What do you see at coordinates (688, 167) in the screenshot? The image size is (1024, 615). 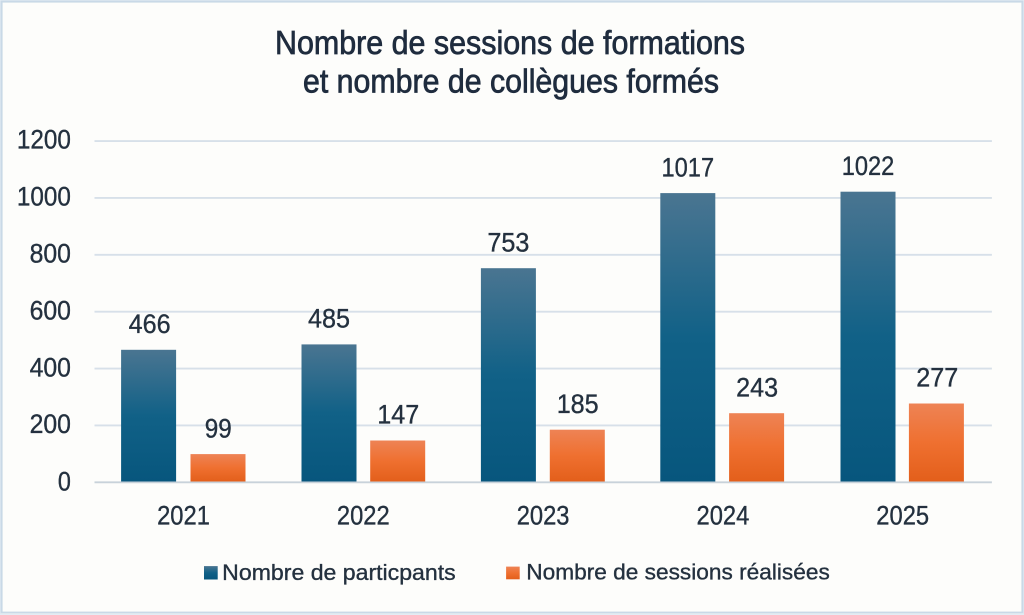 I see `svg-text: 1017` at bounding box center [688, 167].